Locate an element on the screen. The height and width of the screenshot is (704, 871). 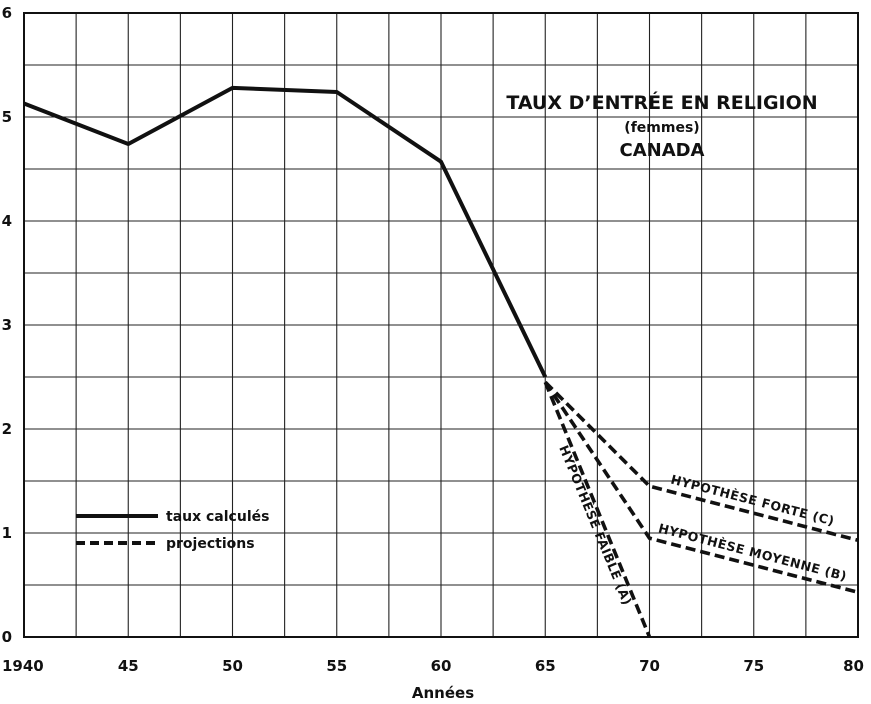
y-tick-label: 3 is located at coordinates (7, 325).